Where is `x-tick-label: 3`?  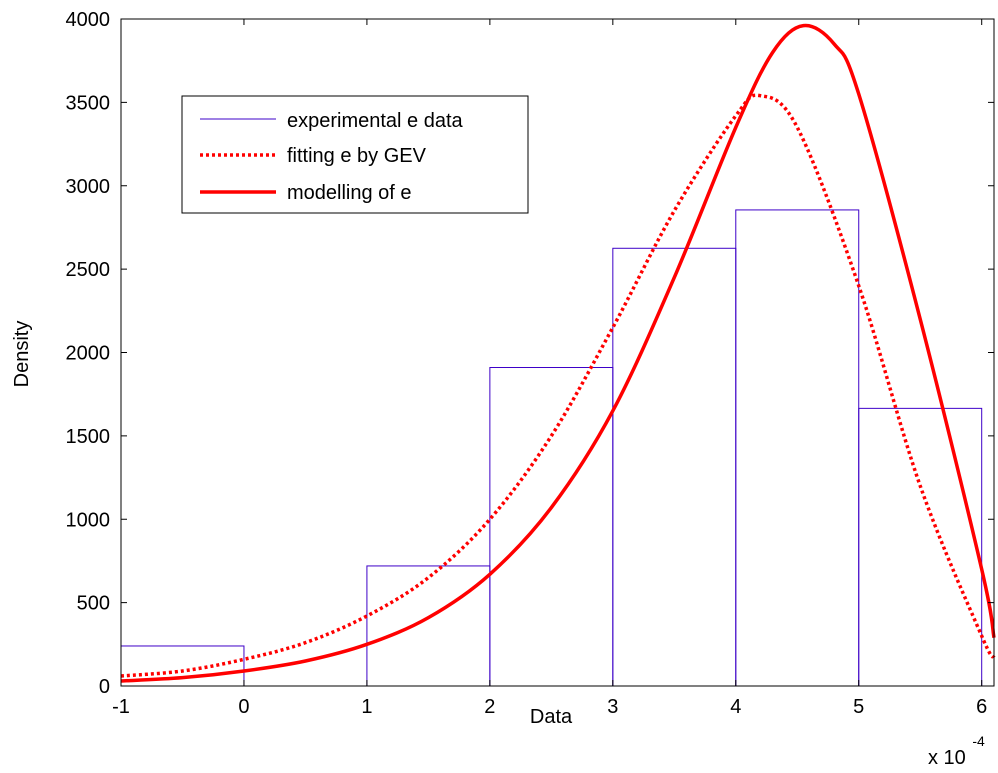 x-tick-label: 3 is located at coordinates (612, 707).